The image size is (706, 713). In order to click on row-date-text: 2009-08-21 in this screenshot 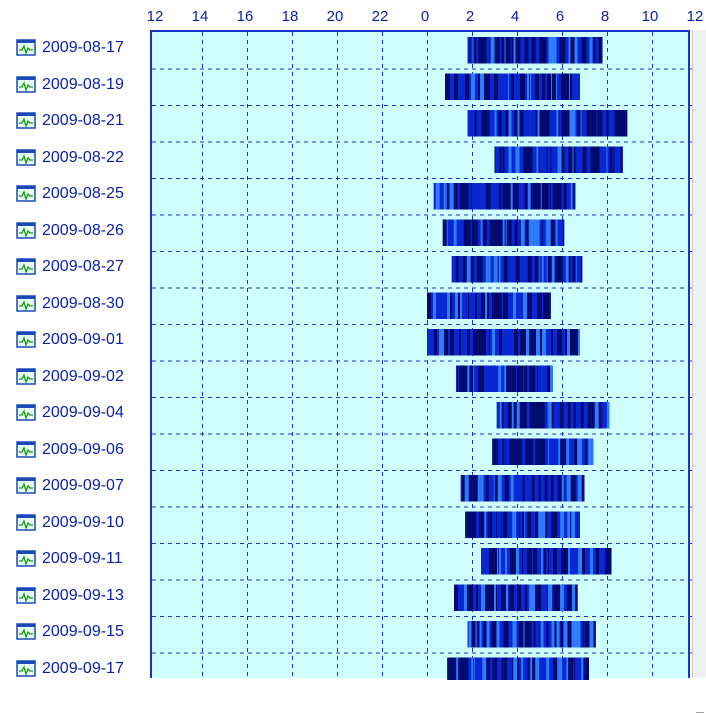, I will do `click(83, 121)`.